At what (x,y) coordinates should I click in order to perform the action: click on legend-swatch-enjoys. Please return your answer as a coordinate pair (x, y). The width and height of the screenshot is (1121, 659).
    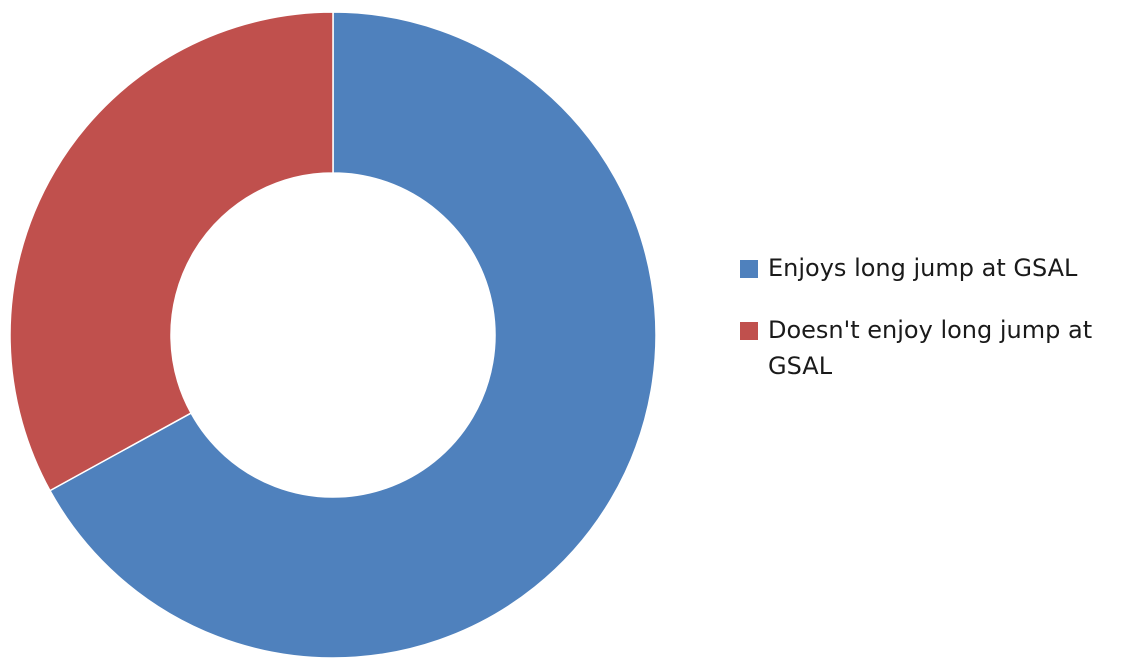
    Looking at the image, I should click on (749, 269).